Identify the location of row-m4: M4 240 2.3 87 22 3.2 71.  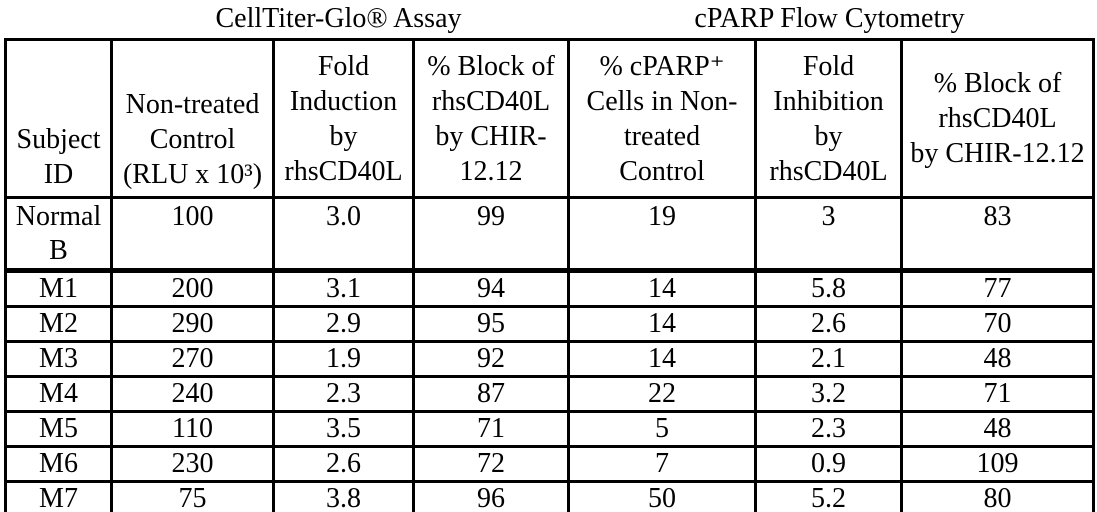
(549, 394).